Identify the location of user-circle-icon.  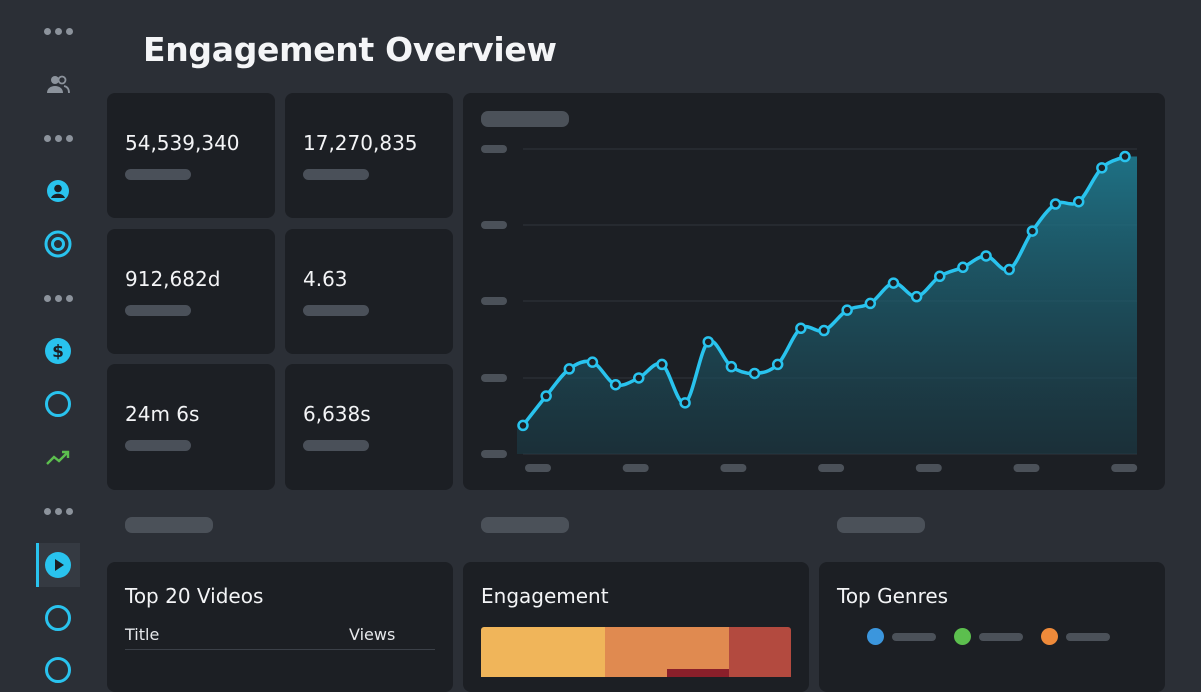
(58, 191).